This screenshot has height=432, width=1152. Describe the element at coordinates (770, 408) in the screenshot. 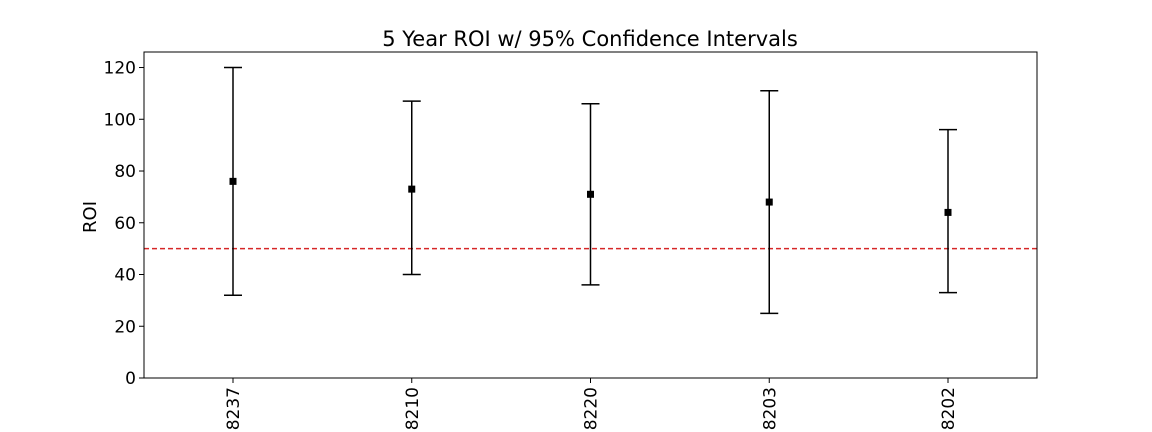

I see `x-tick-label: 8203` at that location.